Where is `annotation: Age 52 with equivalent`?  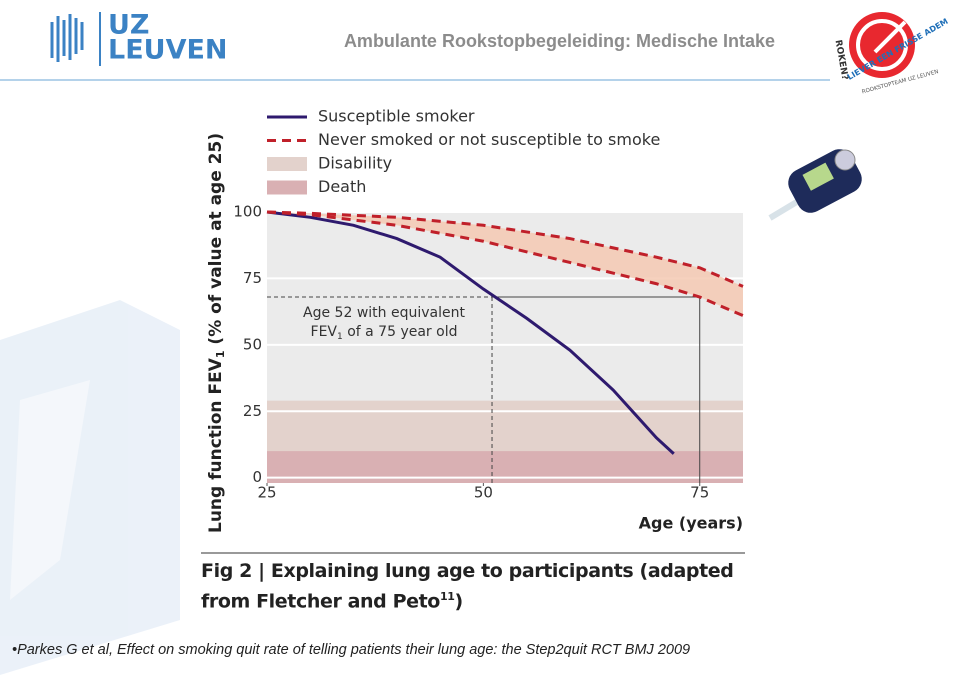 annotation: Age 52 with equivalent is located at coordinates (384, 313).